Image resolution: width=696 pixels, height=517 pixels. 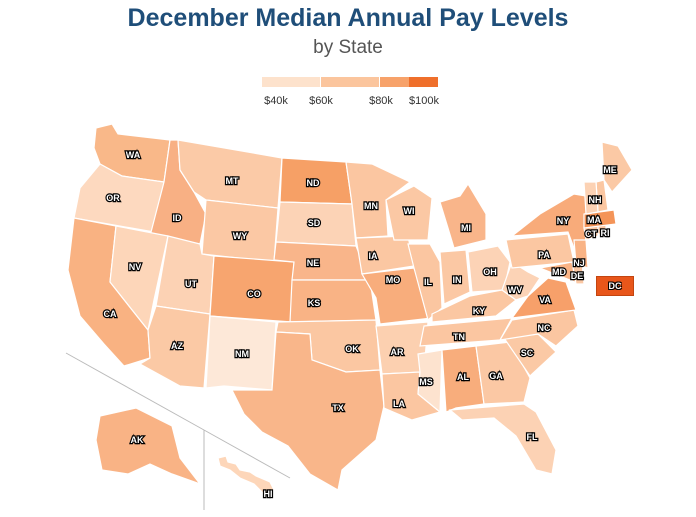 I want to click on state-WI, so click(x=409, y=213).